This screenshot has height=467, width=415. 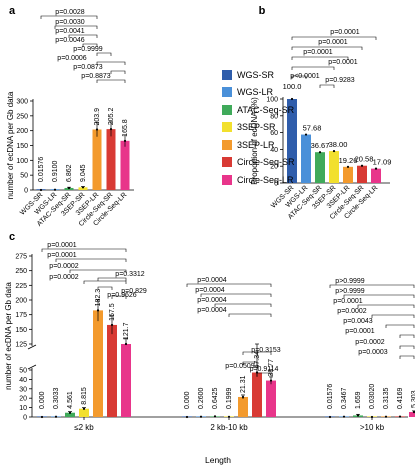 I want to click on legend-item: Circle-Seq-LR, so click(x=258, y=180).